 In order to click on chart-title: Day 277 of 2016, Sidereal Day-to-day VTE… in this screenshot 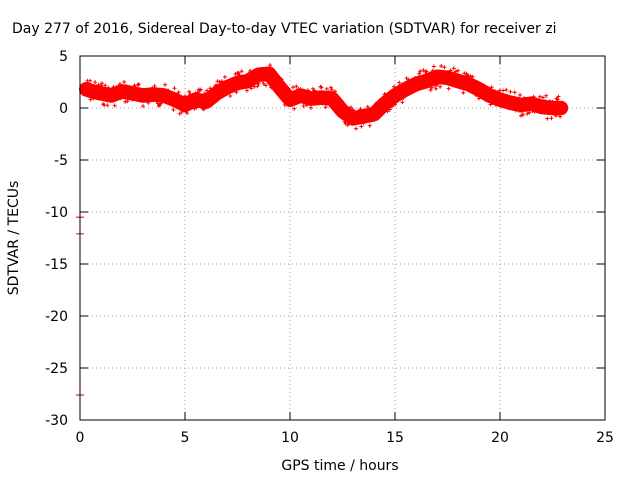, I will do `click(284, 29)`.